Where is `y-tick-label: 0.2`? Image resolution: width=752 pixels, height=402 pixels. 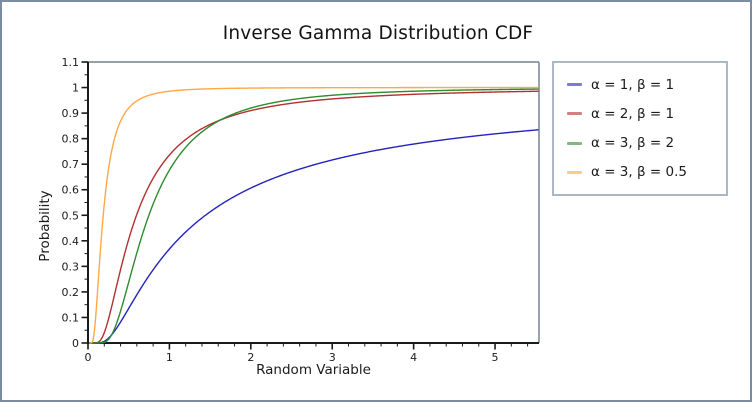
y-tick-label: 0.2 is located at coordinates (71, 292).